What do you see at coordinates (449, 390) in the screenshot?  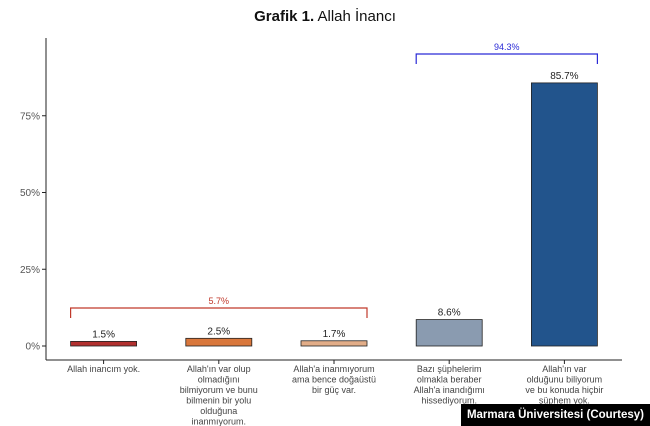 I see `category-label: Allah'a inandığımı` at bounding box center [449, 390].